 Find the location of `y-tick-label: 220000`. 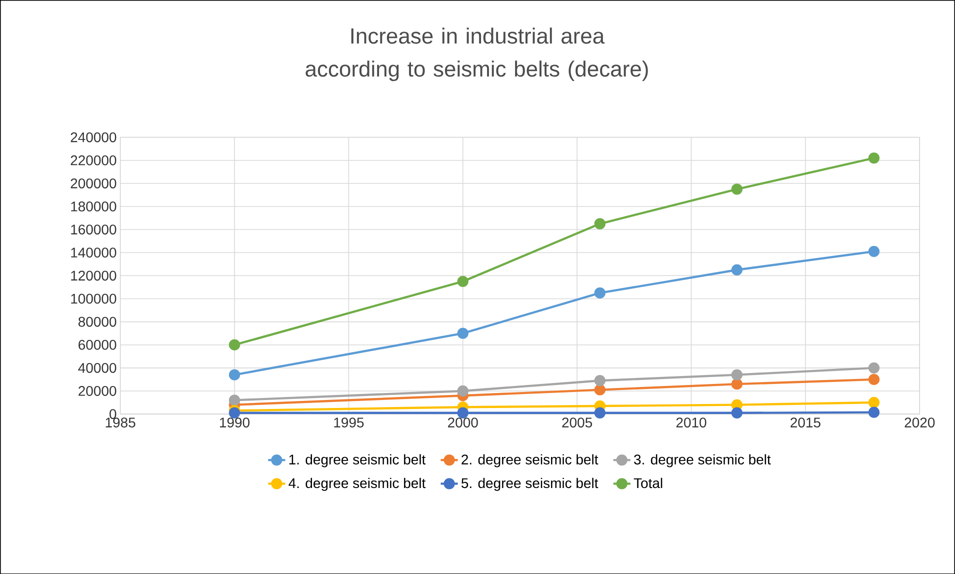

y-tick-label: 220000 is located at coordinates (93, 160).